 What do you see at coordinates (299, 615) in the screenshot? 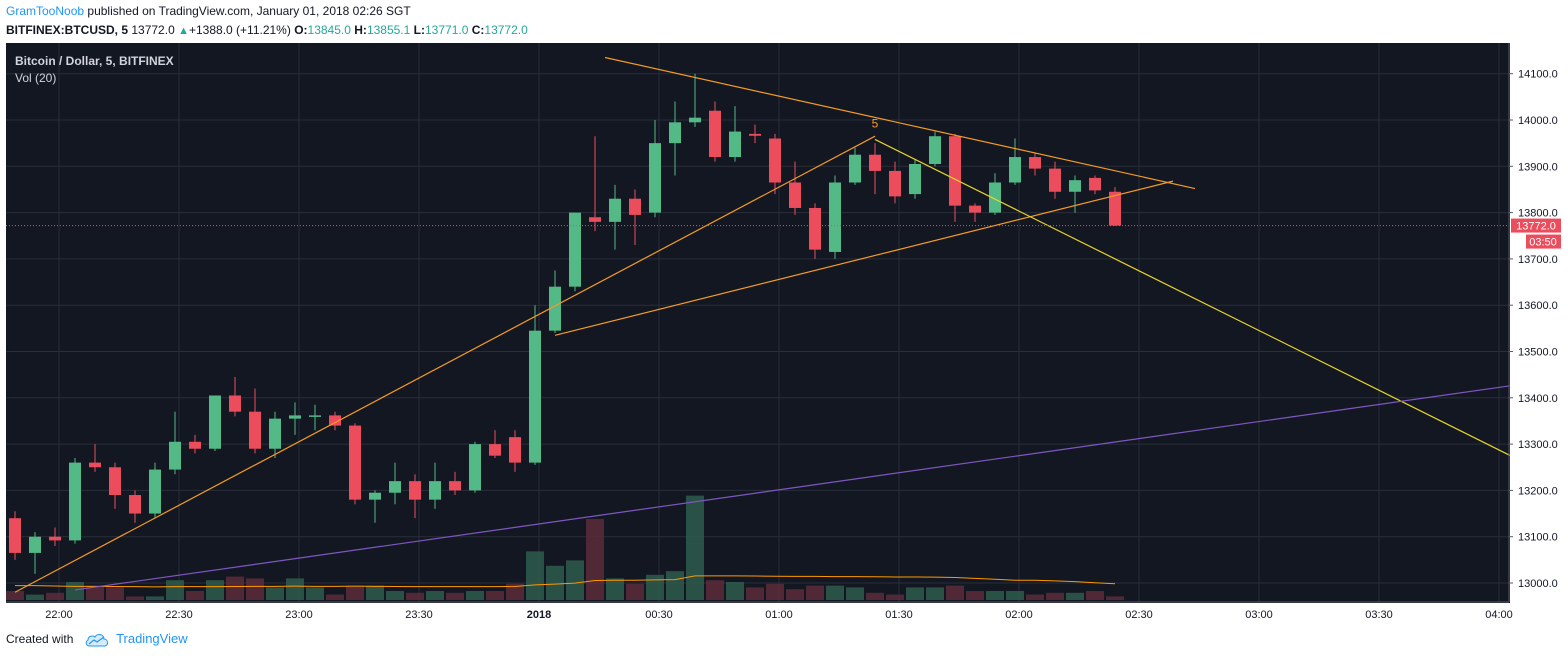
I see `time-tick-label: 23:00` at bounding box center [299, 615].